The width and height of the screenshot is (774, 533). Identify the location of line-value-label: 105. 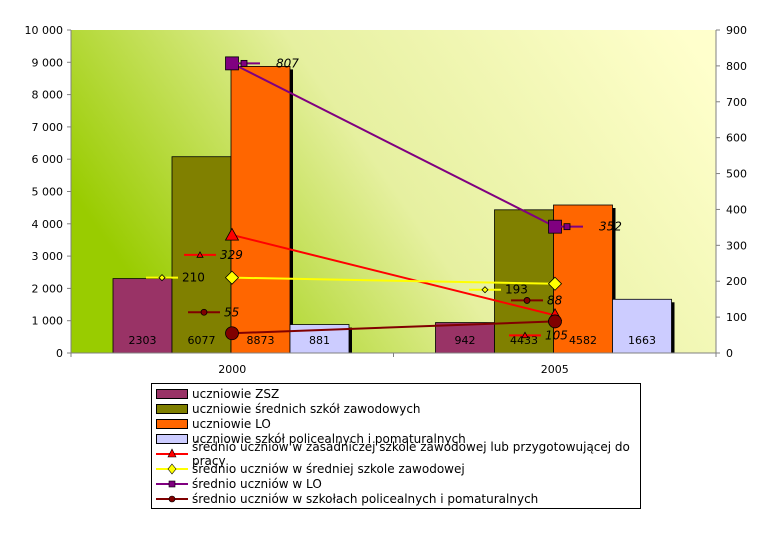
(556, 335).